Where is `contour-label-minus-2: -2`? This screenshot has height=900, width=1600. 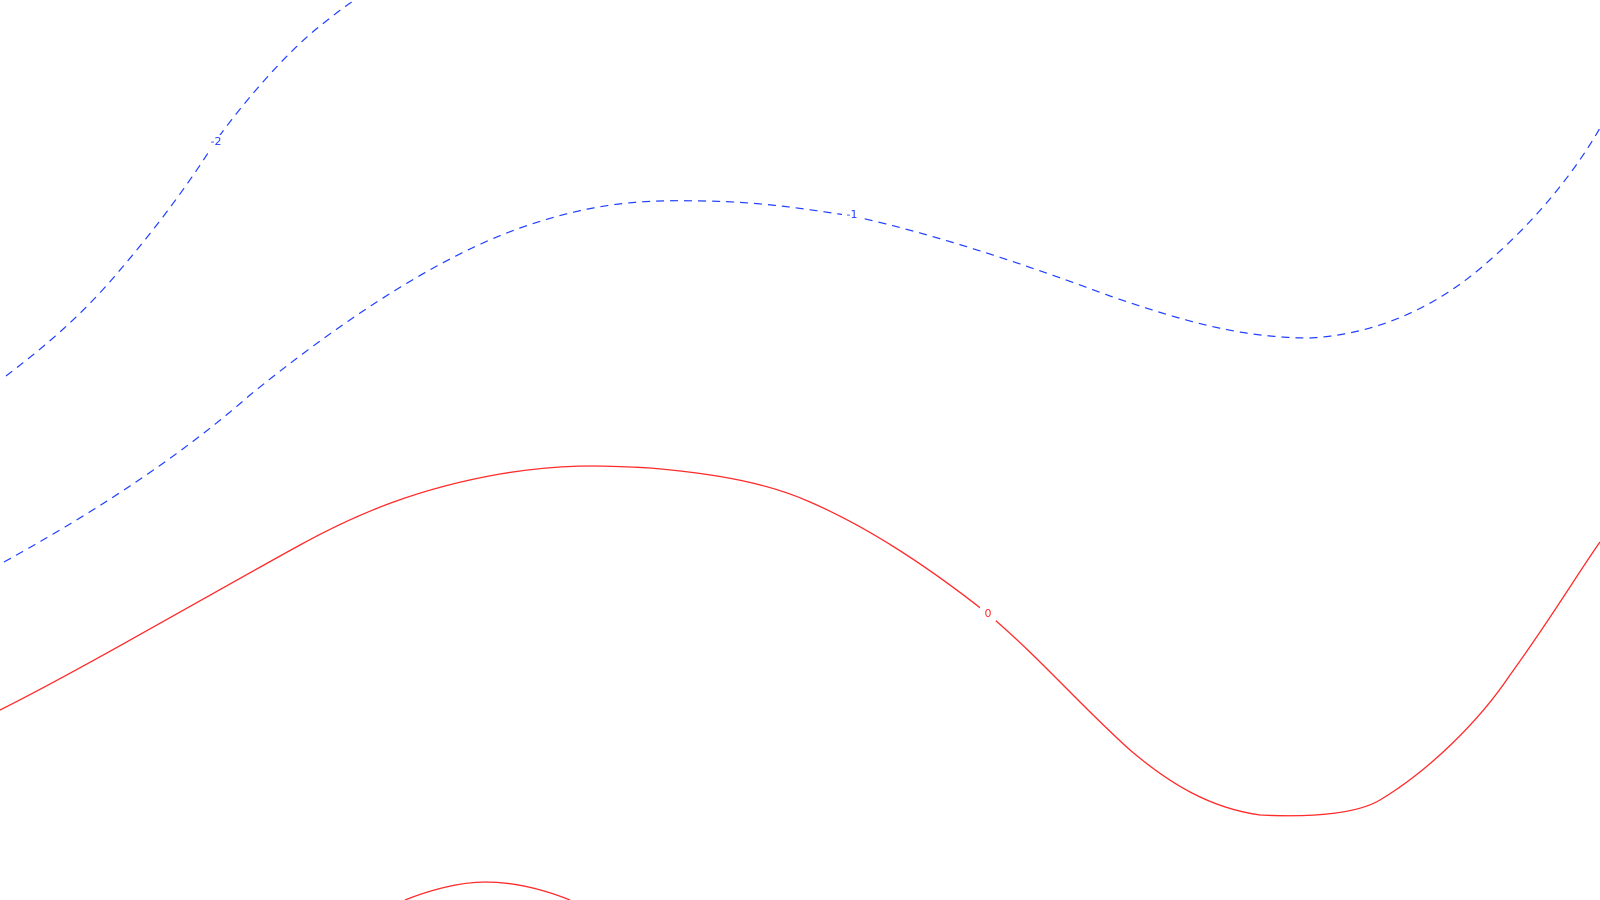
contour-label-minus-2: -2 is located at coordinates (216, 142).